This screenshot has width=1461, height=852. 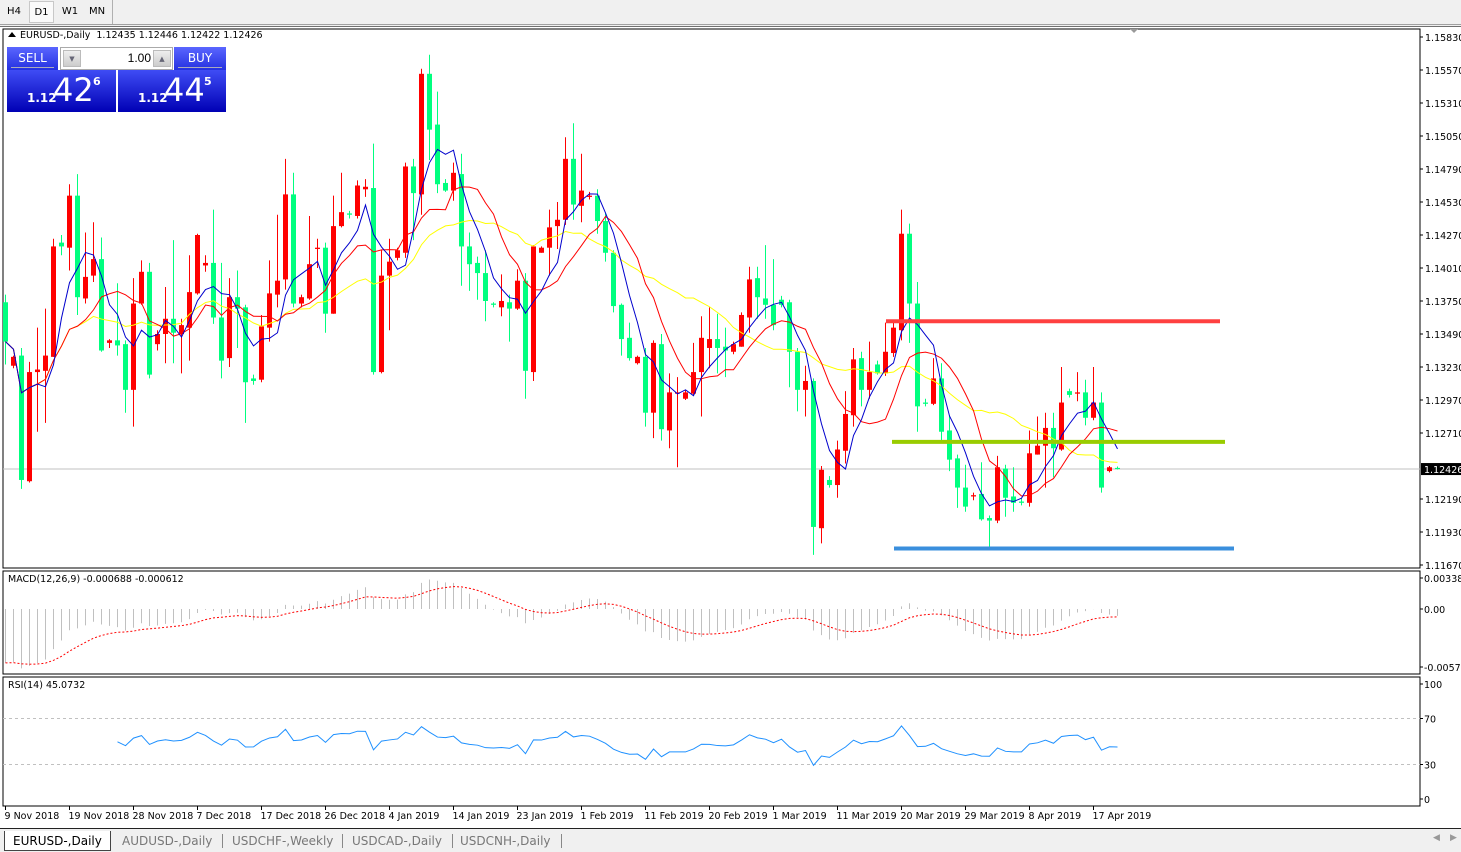 What do you see at coordinates (99, 816) in the screenshot?
I see `time-axis-label: 19 Nov 2018` at bounding box center [99, 816].